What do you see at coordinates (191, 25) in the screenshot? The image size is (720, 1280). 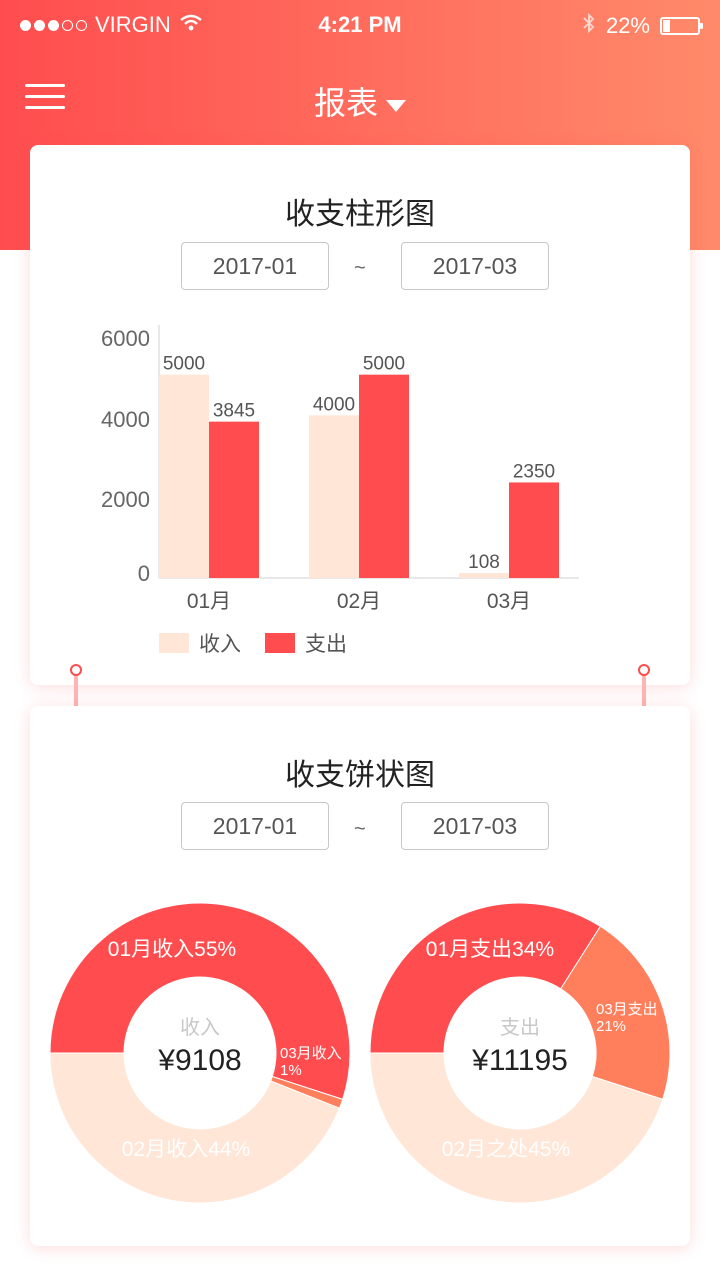 I see `wifi-icon` at bounding box center [191, 25].